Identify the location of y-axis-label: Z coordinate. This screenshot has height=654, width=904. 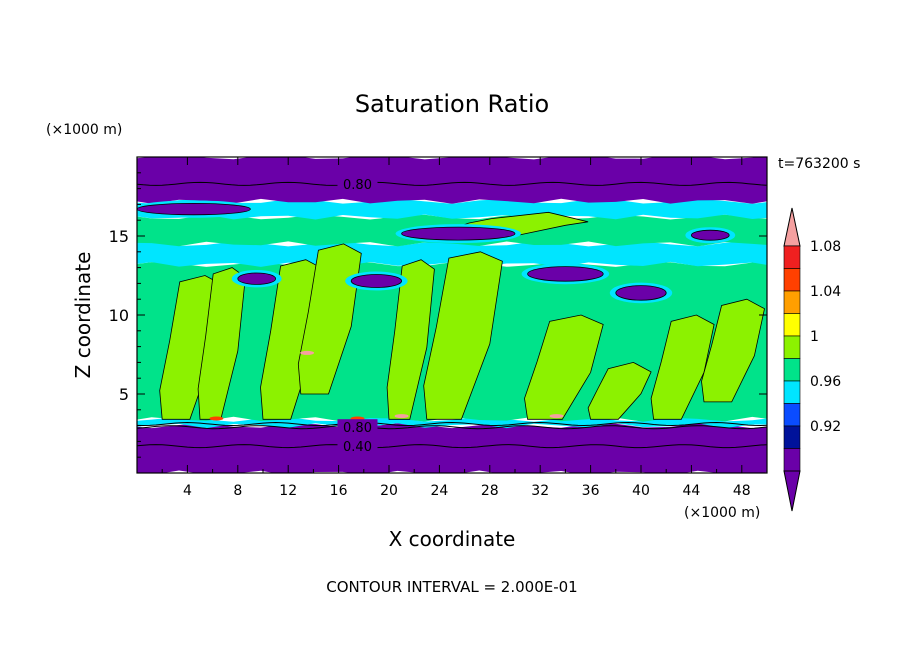
(83, 315).